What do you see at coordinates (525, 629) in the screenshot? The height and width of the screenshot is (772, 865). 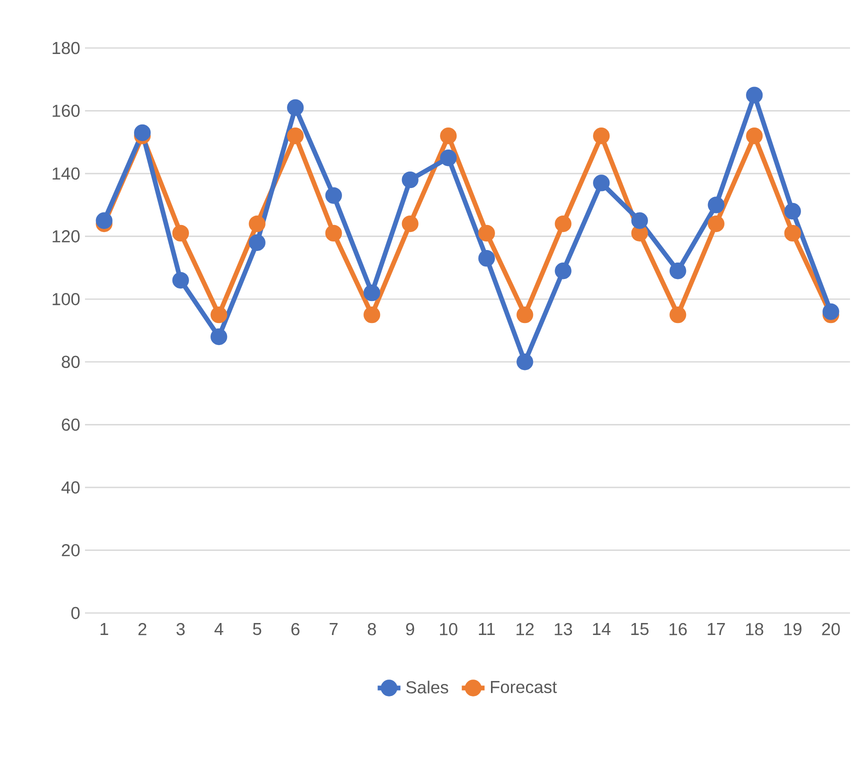 I see `x-tick-label: 12` at bounding box center [525, 629].